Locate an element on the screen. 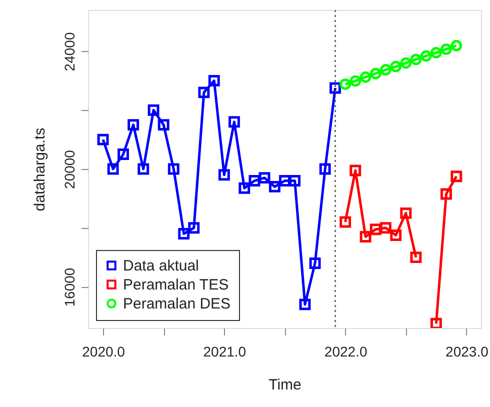 This screenshot has width=490, height=407. y-tick-label: 16000 is located at coordinates (70, 287).